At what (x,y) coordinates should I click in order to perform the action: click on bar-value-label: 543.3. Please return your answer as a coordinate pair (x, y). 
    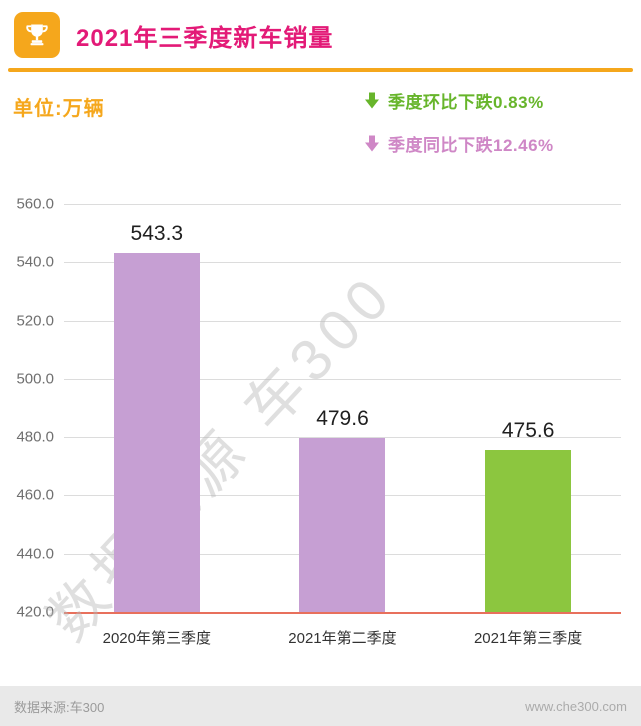
    Looking at the image, I should click on (157, 233).